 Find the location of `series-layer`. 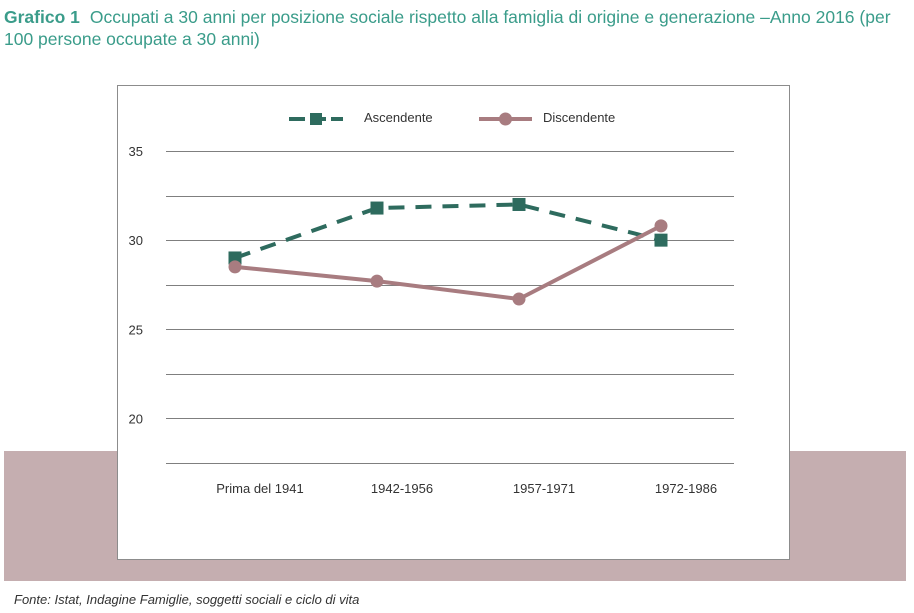

series-layer is located at coordinates (448, 251).